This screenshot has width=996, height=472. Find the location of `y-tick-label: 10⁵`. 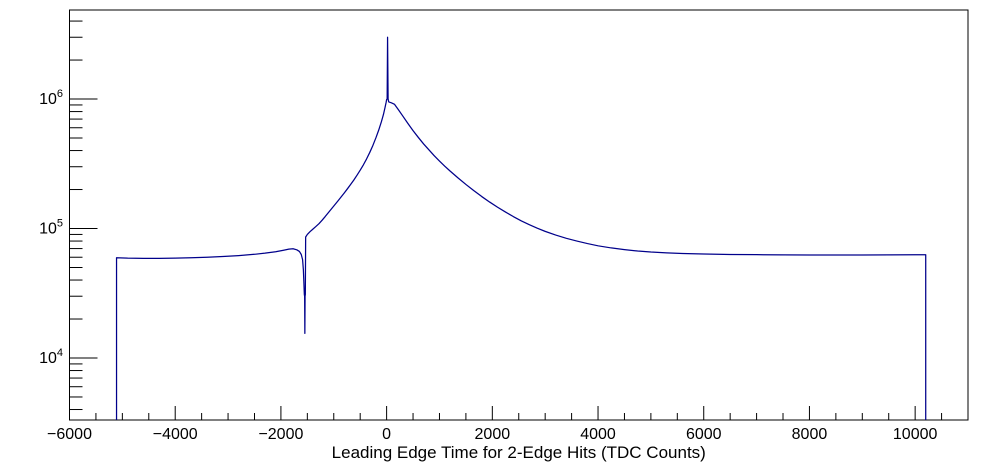

y-tick-label: 10⁵ is located at coordinates (51, 228).